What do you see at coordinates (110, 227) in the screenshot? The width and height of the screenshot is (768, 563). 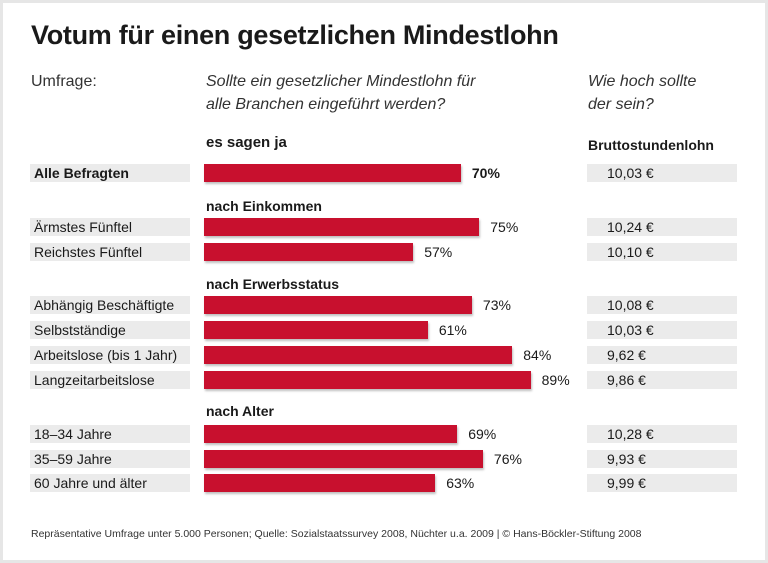 I see `row-label: Ärmstes Fünftel` at bounding box center [110, 227].